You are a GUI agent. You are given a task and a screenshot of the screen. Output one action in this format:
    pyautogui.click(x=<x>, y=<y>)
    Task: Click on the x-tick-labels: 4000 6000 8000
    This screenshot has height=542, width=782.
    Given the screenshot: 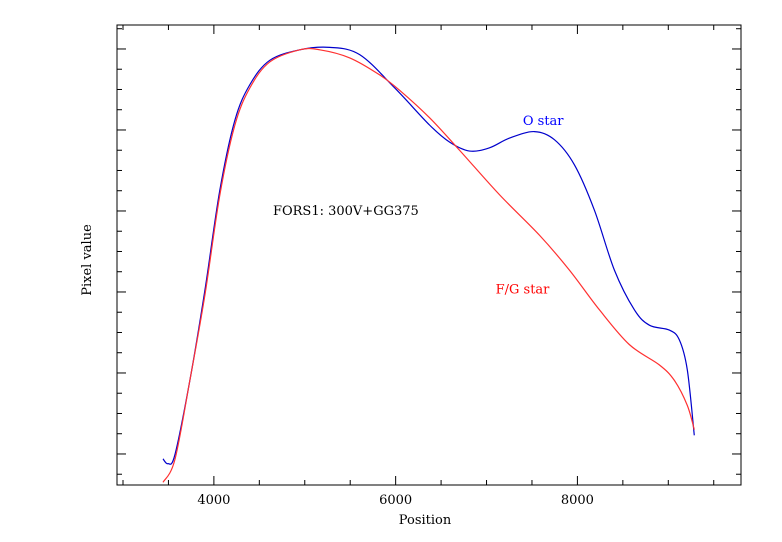 What is the action you would take?
    pyautogui.click(x=395, y=500)
    